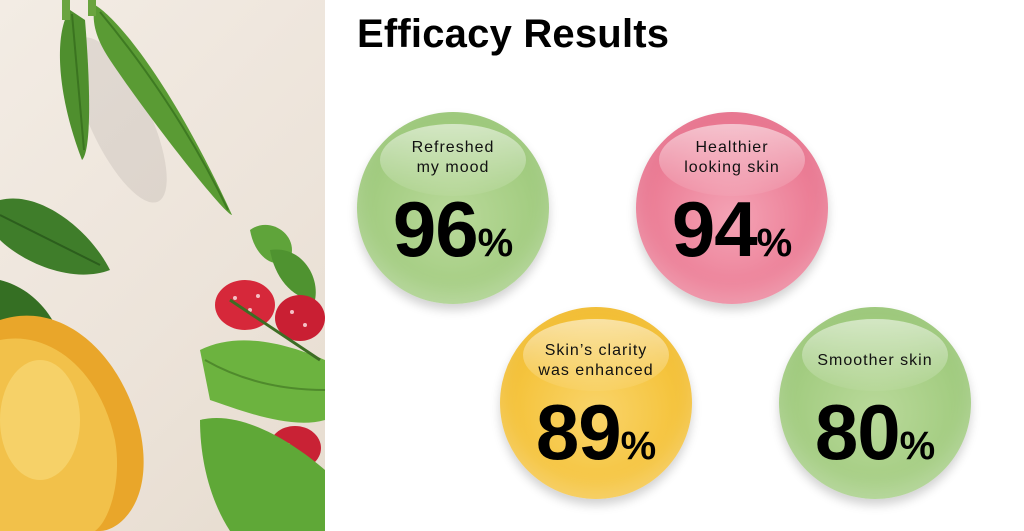  I want to click on result-bubble-clarity: Skin’s clarity was enhanced 89%, so click(596, 403).